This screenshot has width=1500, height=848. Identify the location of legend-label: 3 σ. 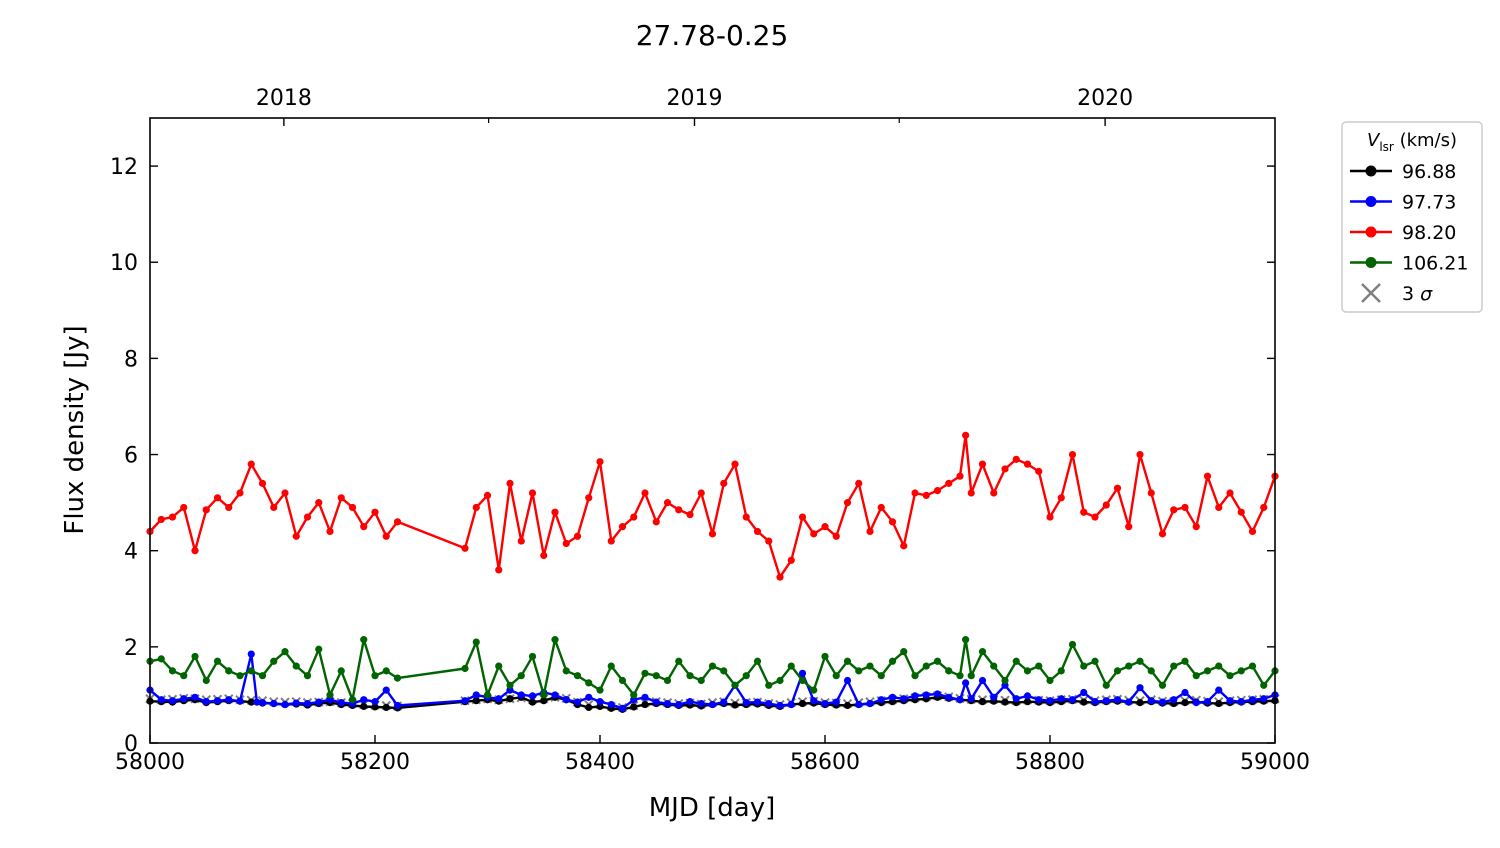
(1417, 294).